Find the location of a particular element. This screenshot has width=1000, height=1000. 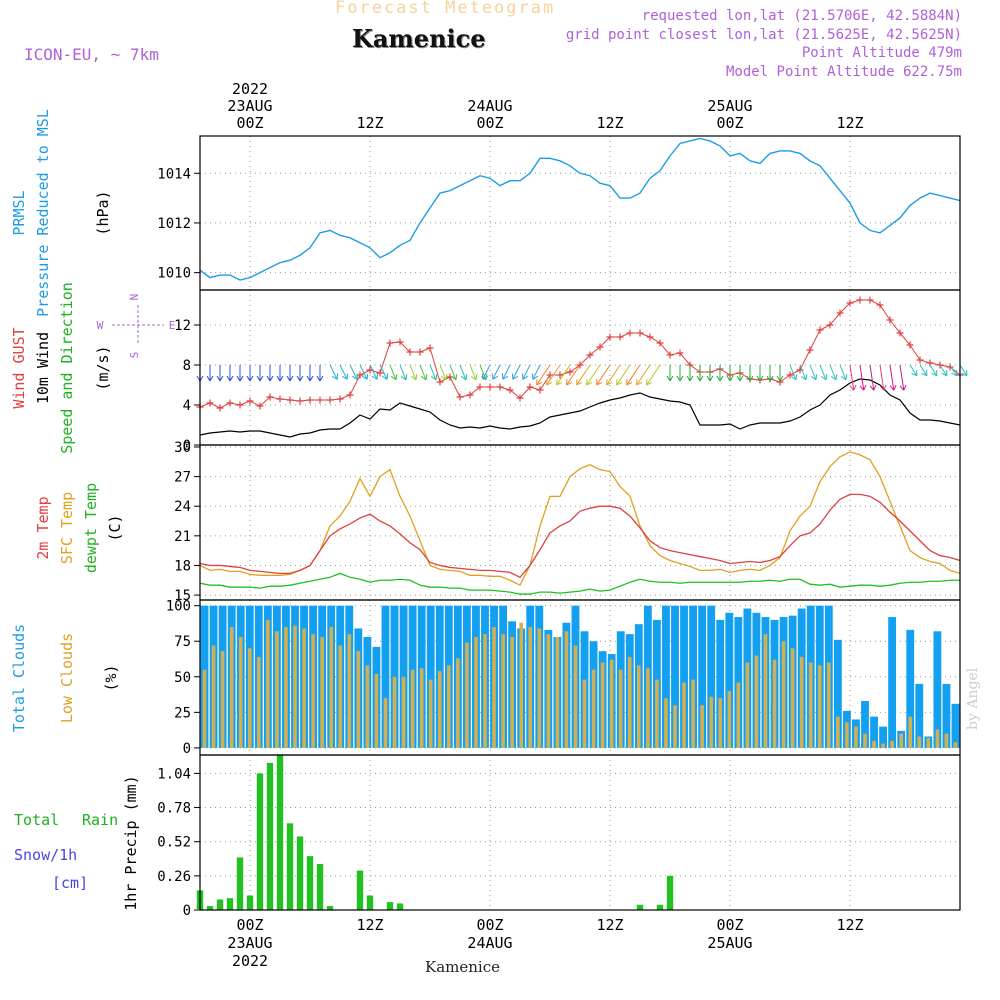

label-snow: Snow/1h is located at coordinates (45, 855).